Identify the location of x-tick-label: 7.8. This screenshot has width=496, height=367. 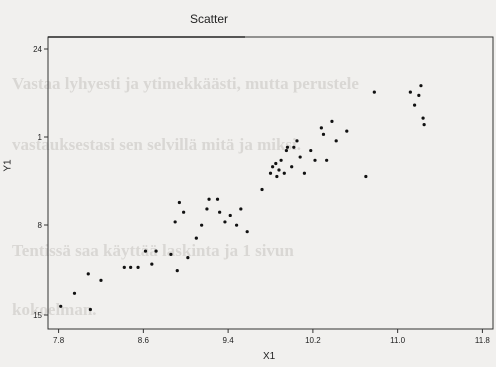
(59, 340).